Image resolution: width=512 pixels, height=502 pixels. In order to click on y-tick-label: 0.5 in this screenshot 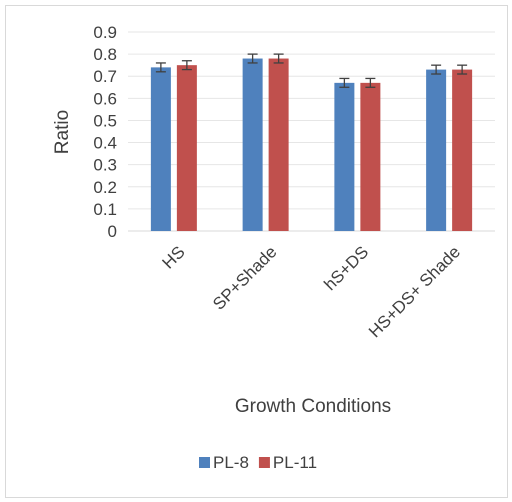, I will do `click(105, 120)`.